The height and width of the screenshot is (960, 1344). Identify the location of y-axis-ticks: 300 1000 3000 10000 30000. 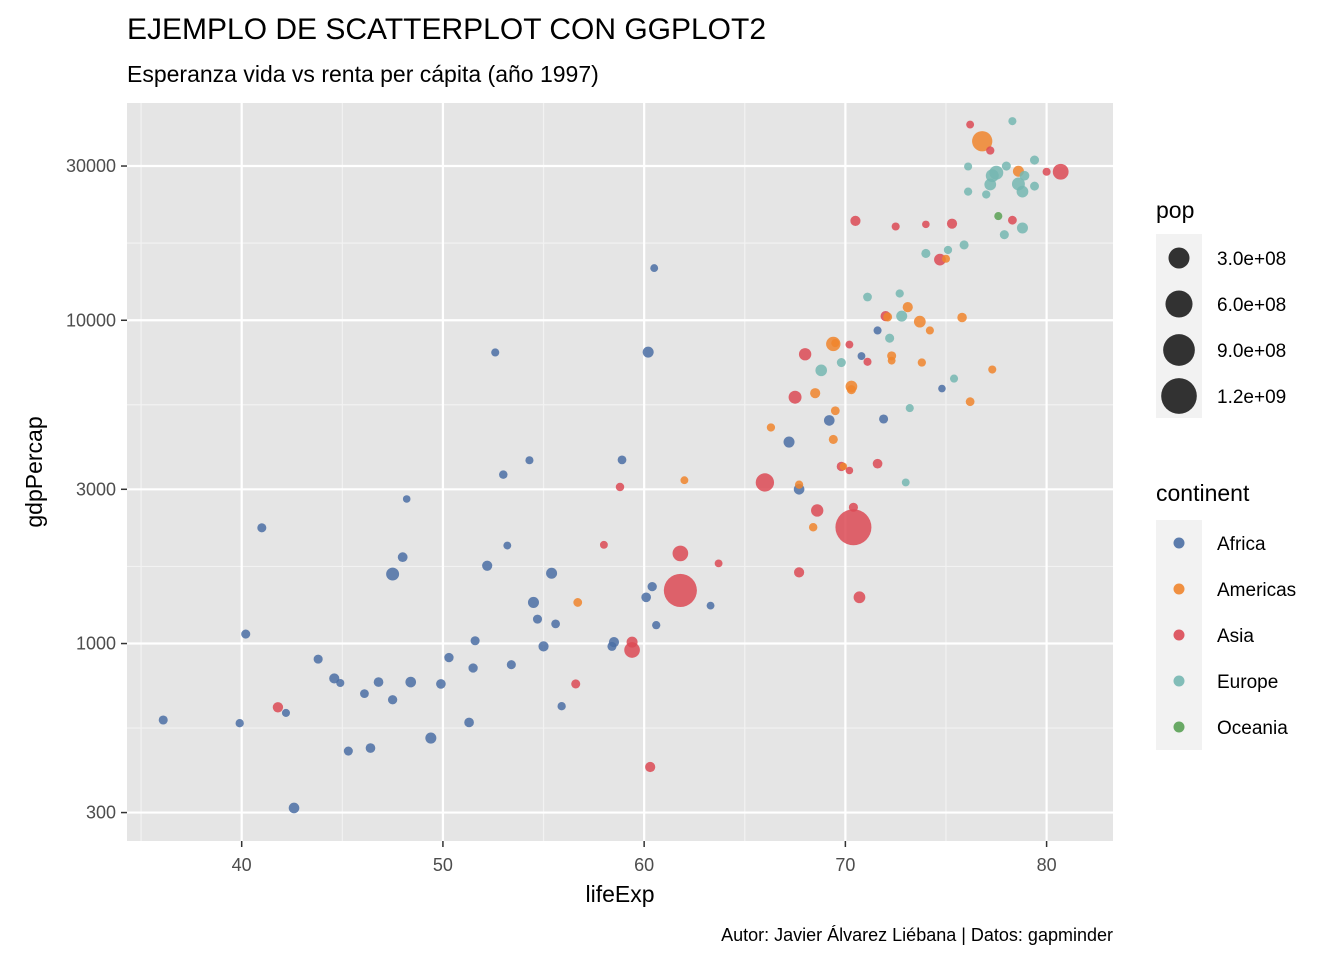
(96, 489).